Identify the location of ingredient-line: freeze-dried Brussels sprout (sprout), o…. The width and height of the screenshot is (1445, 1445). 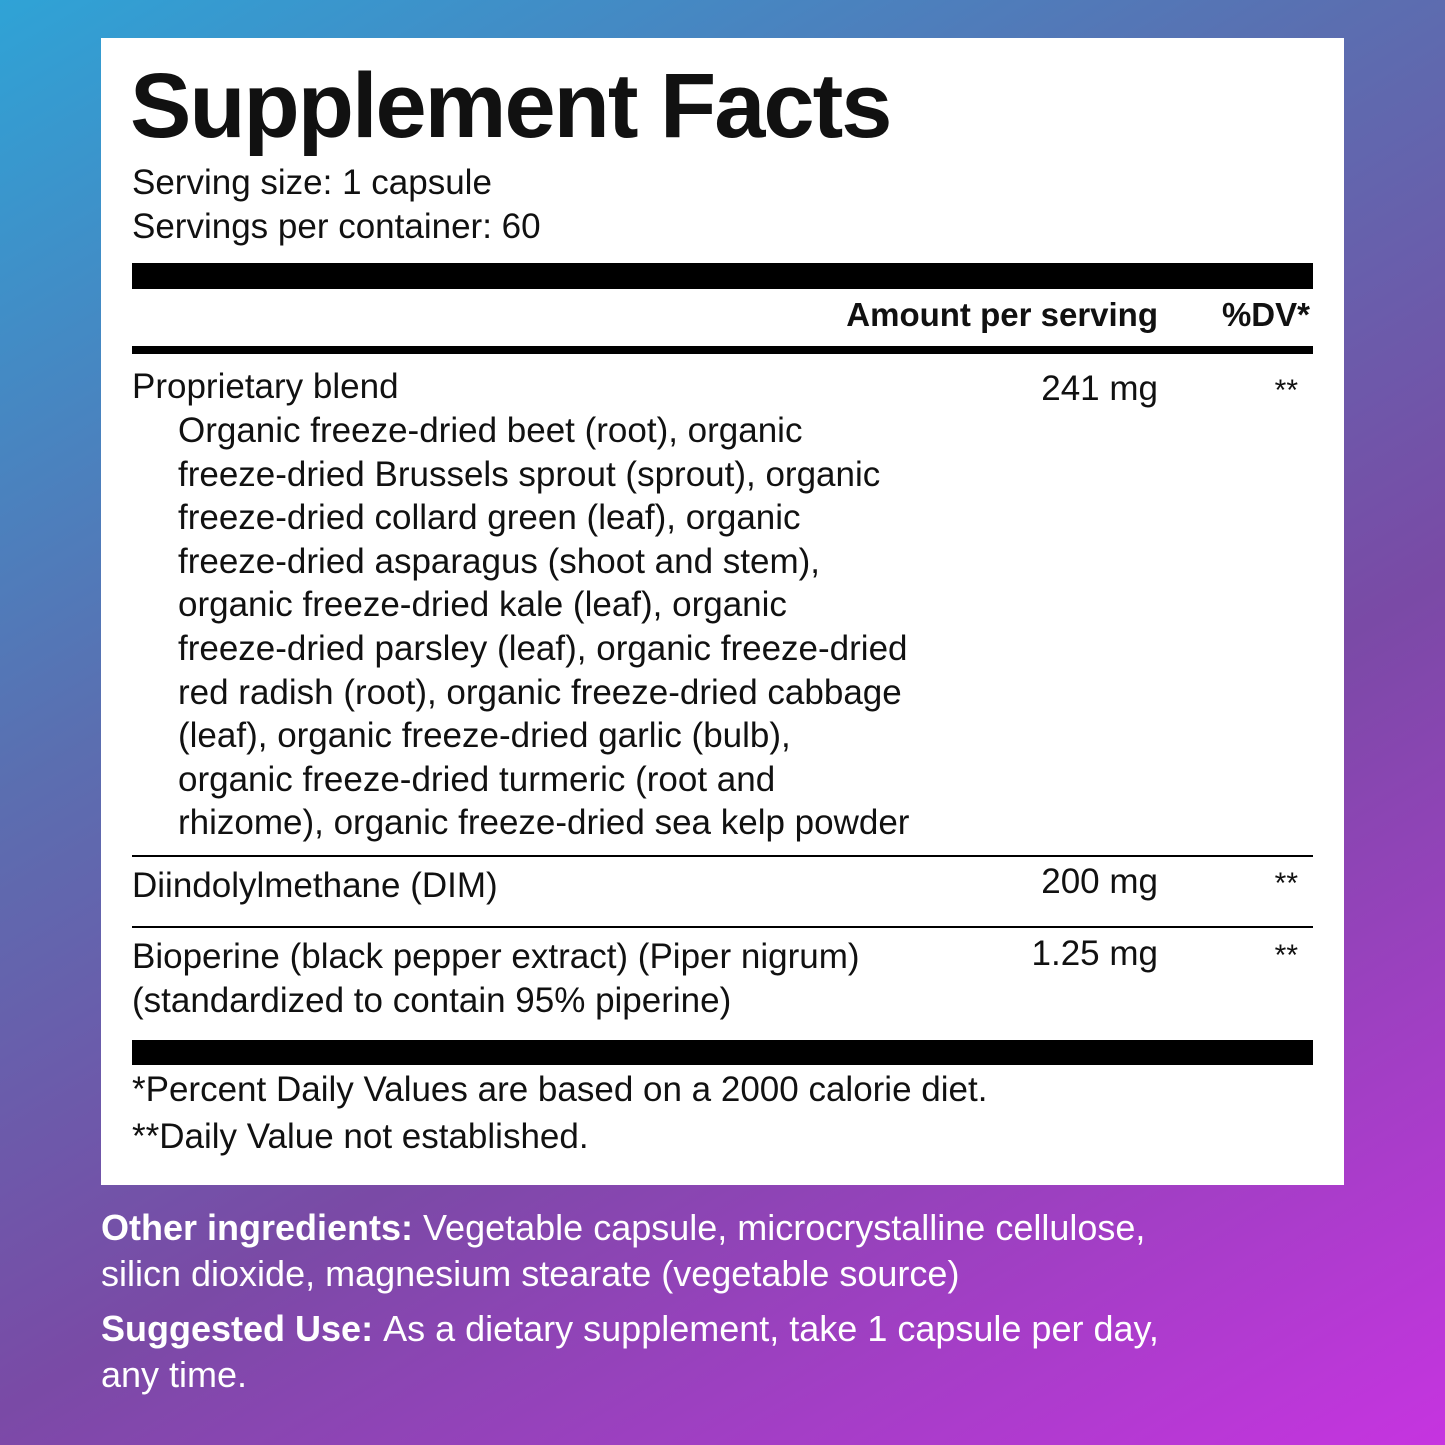
(529, 474).